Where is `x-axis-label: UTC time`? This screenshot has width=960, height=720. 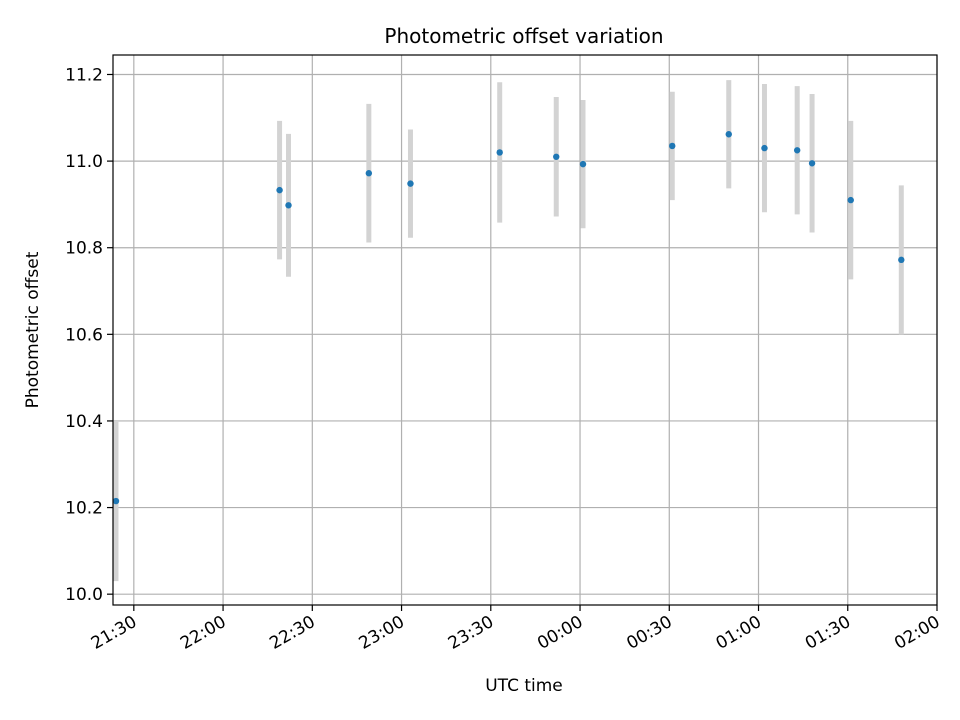 x-axis-label: UTC time is located at coordinates (524, 686).